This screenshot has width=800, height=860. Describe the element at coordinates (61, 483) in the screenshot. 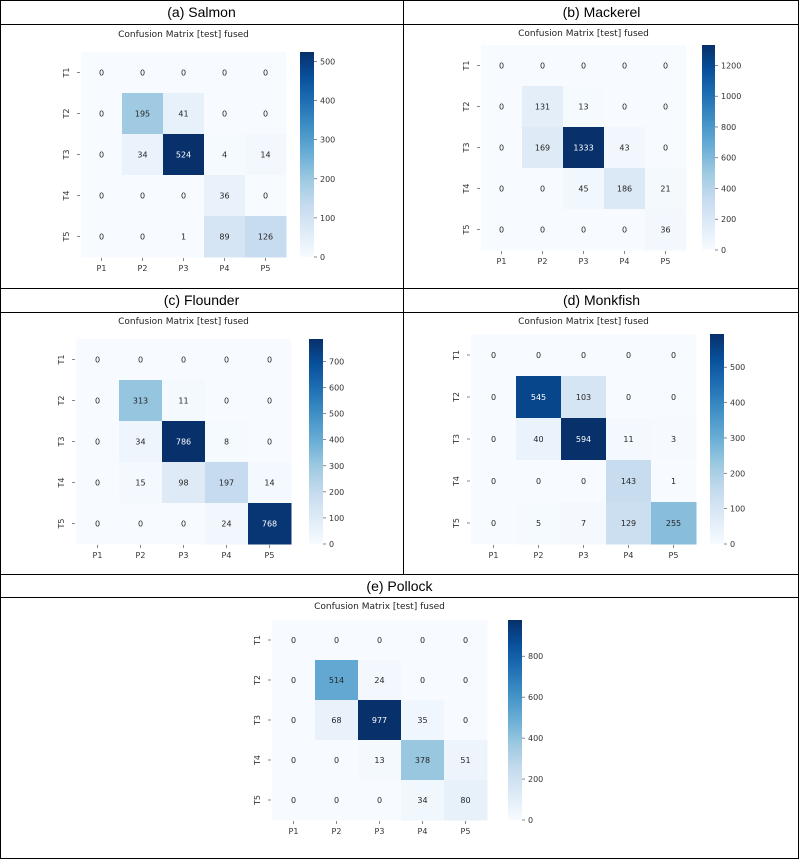

I see `row-tick-label: T4` at that location.